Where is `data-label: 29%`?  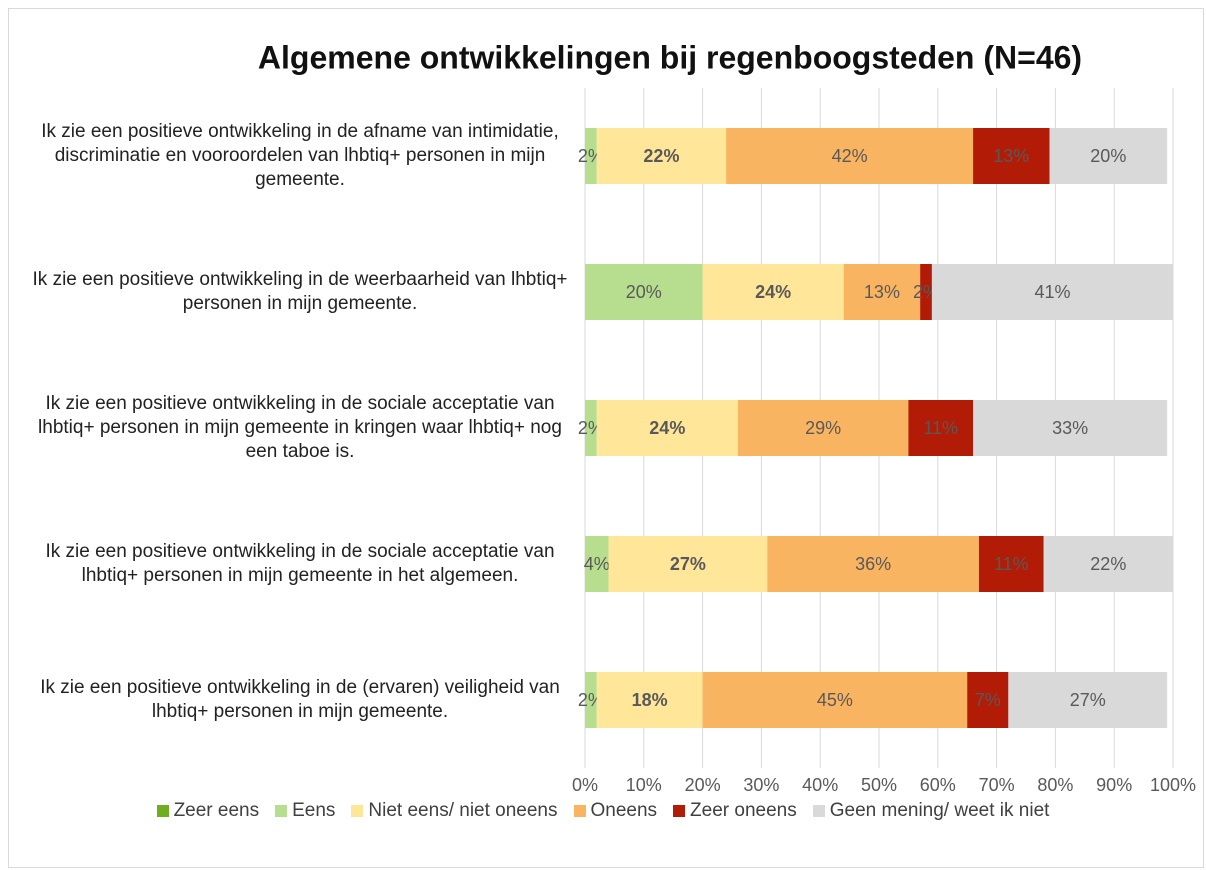 data-label: 29% is located at coordinates (823, 428).